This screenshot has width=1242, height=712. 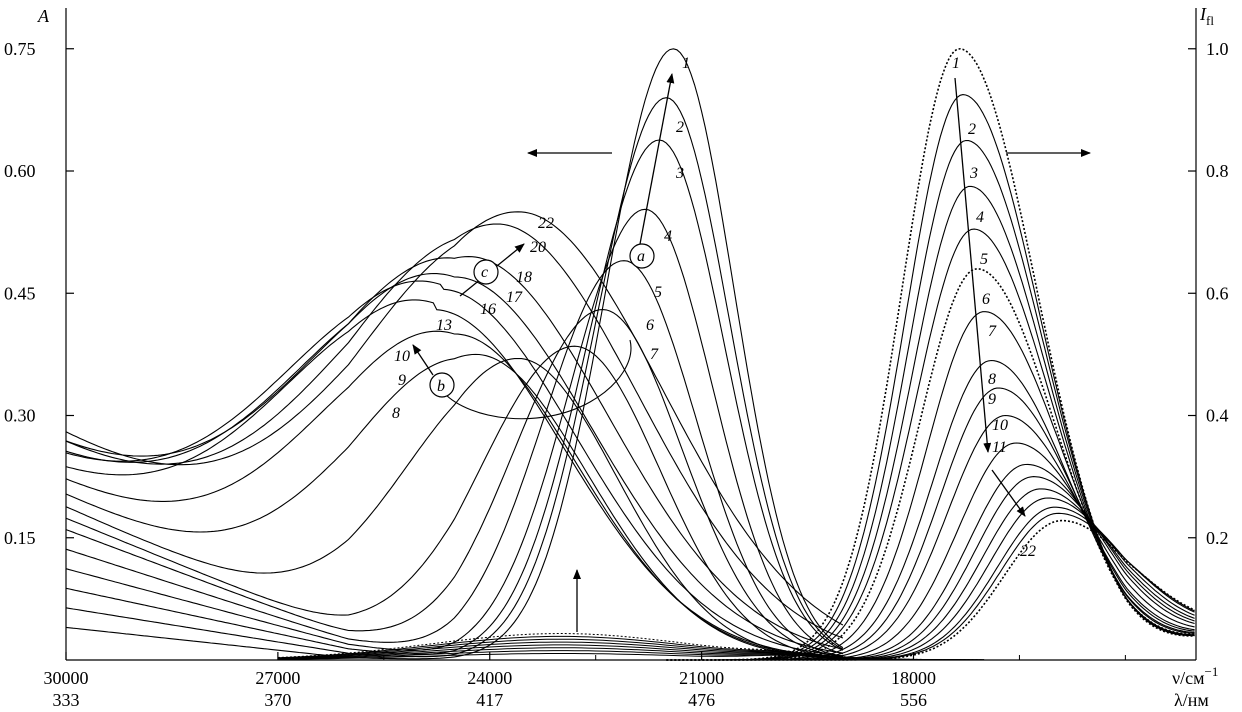 What do you see at coordinates (402, 380) in the screenshot?
I see `absorption-label: 9` at bounding box center [402, 380].